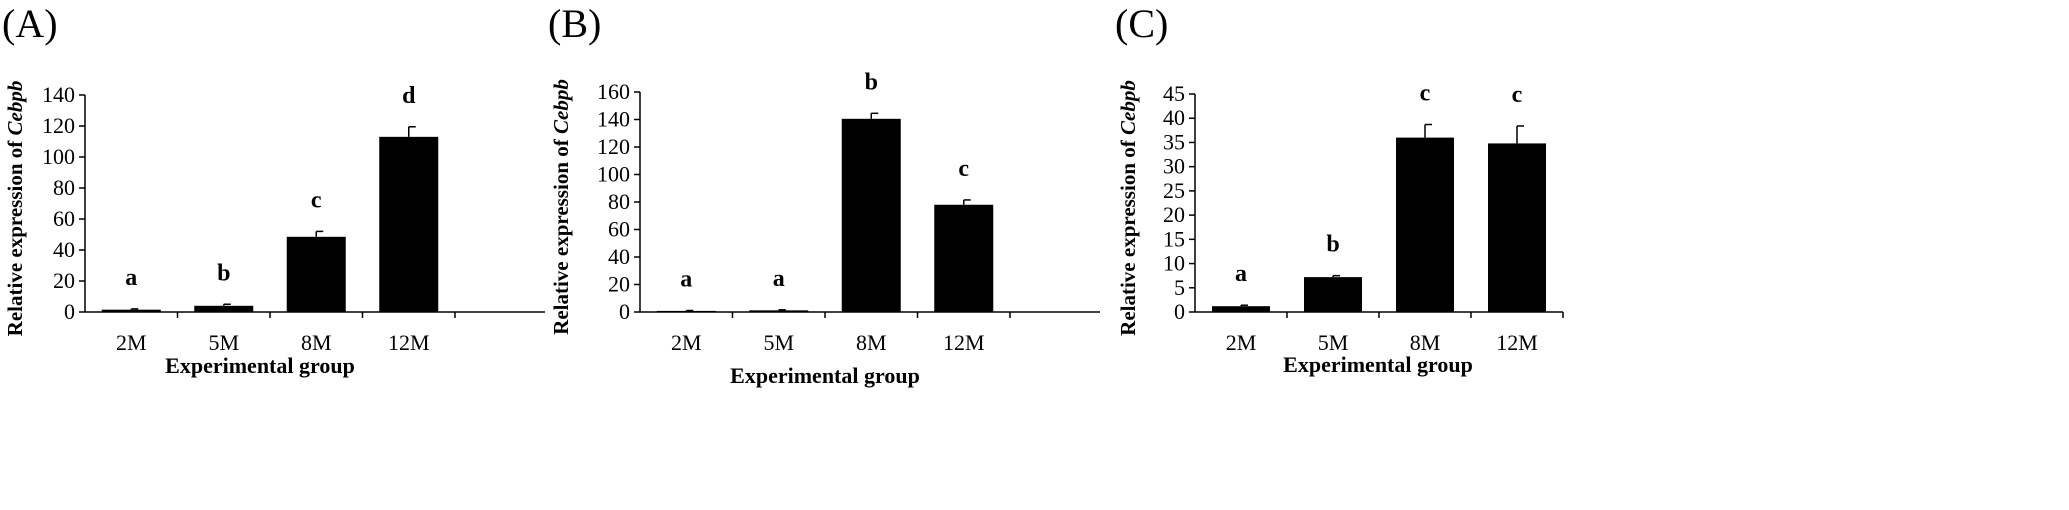  Describe the element at coordinates (64, 187) in the screenshot. I see `panel-a-y-tick-label: 80` at that location.